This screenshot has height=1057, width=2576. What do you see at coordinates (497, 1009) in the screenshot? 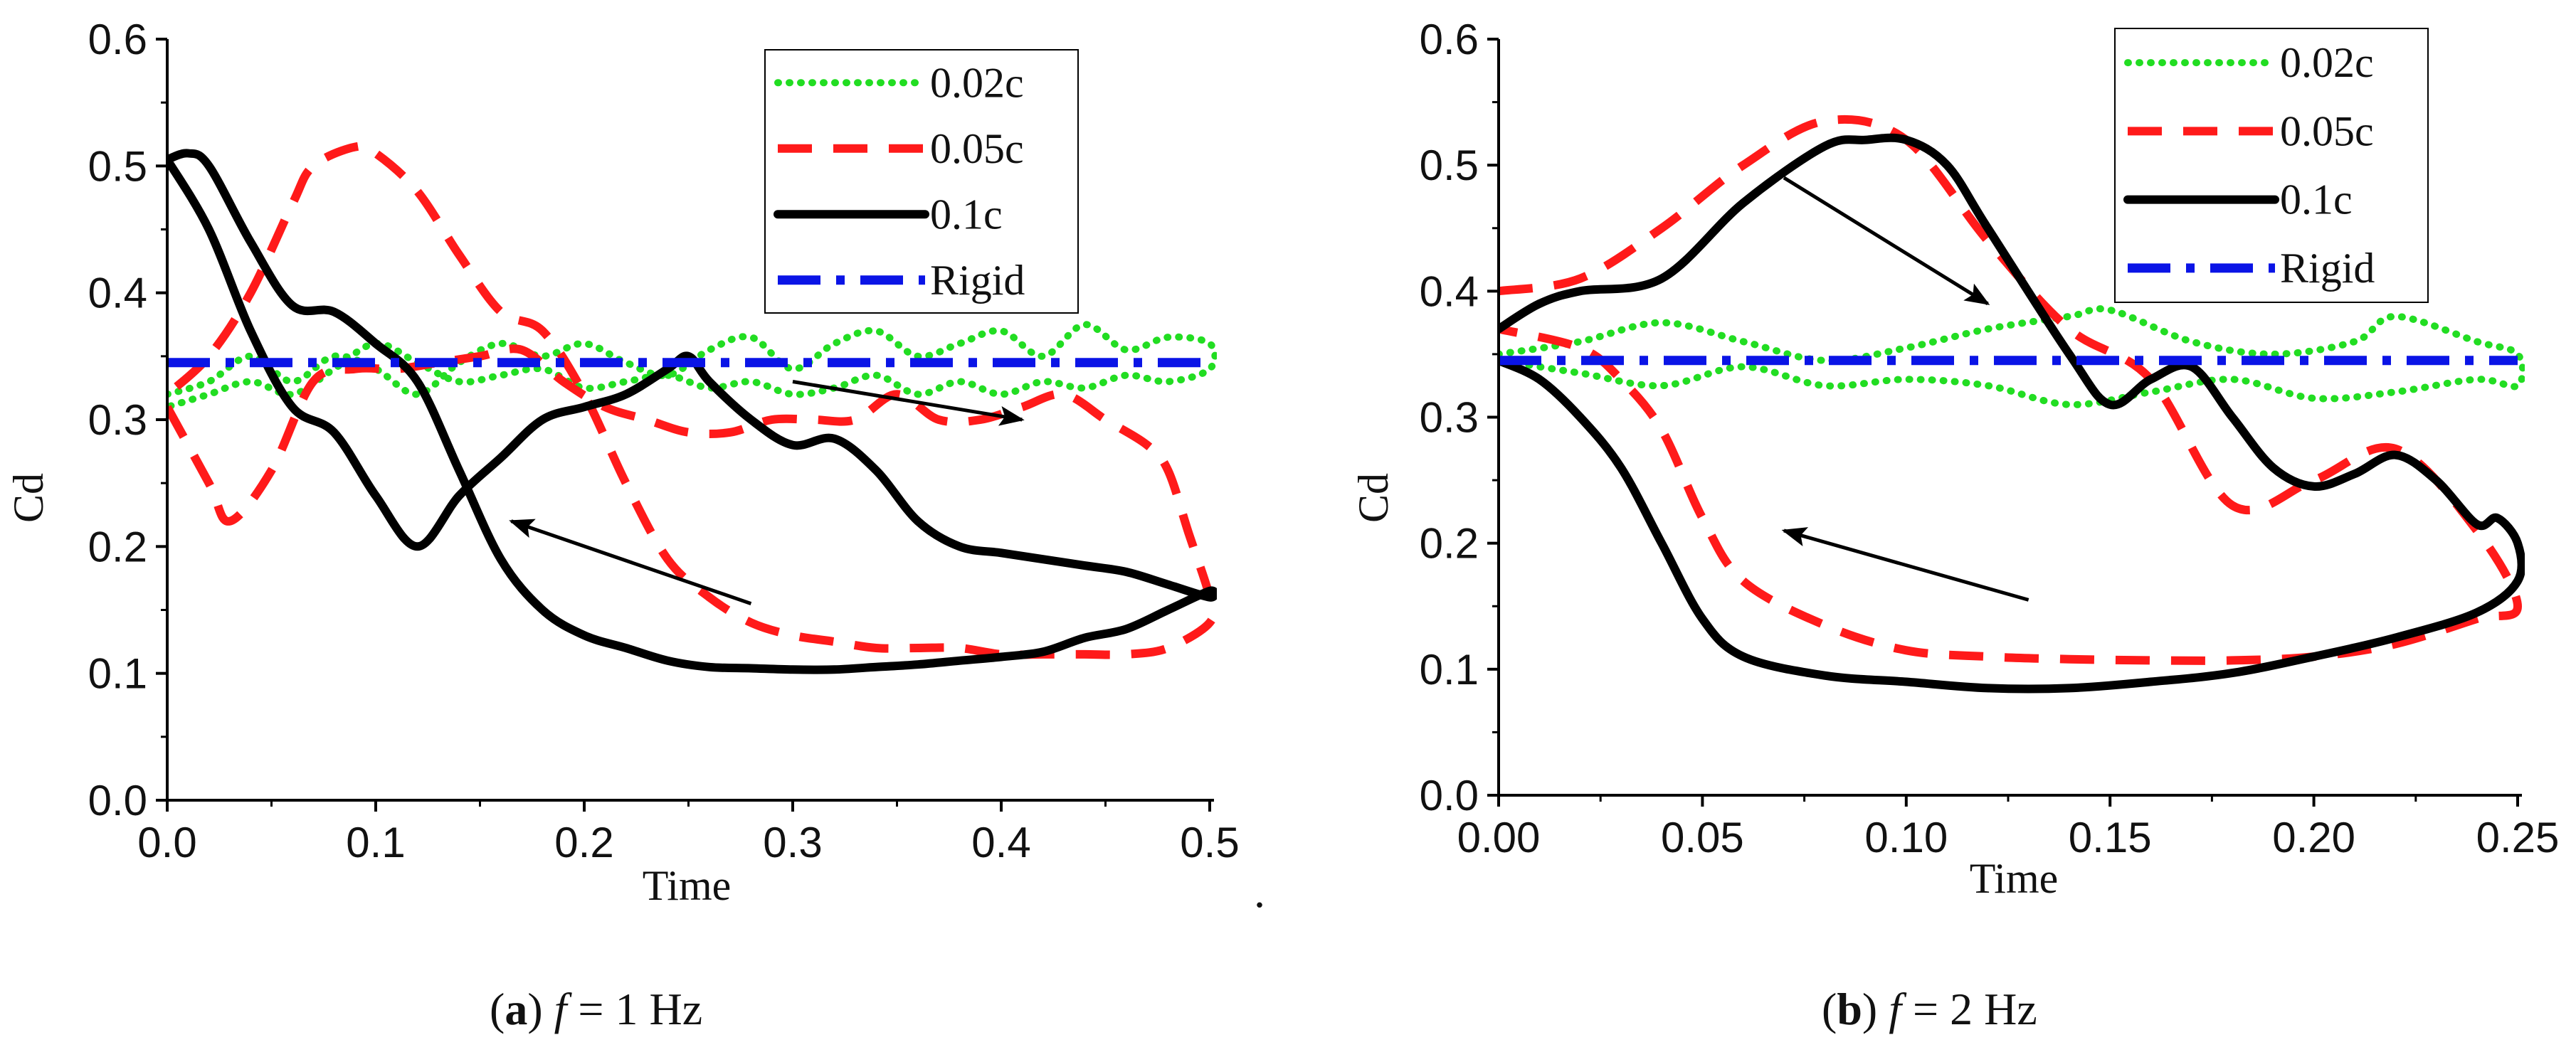
I see `caption-a-open: (` at bounding box center [497, 1009].